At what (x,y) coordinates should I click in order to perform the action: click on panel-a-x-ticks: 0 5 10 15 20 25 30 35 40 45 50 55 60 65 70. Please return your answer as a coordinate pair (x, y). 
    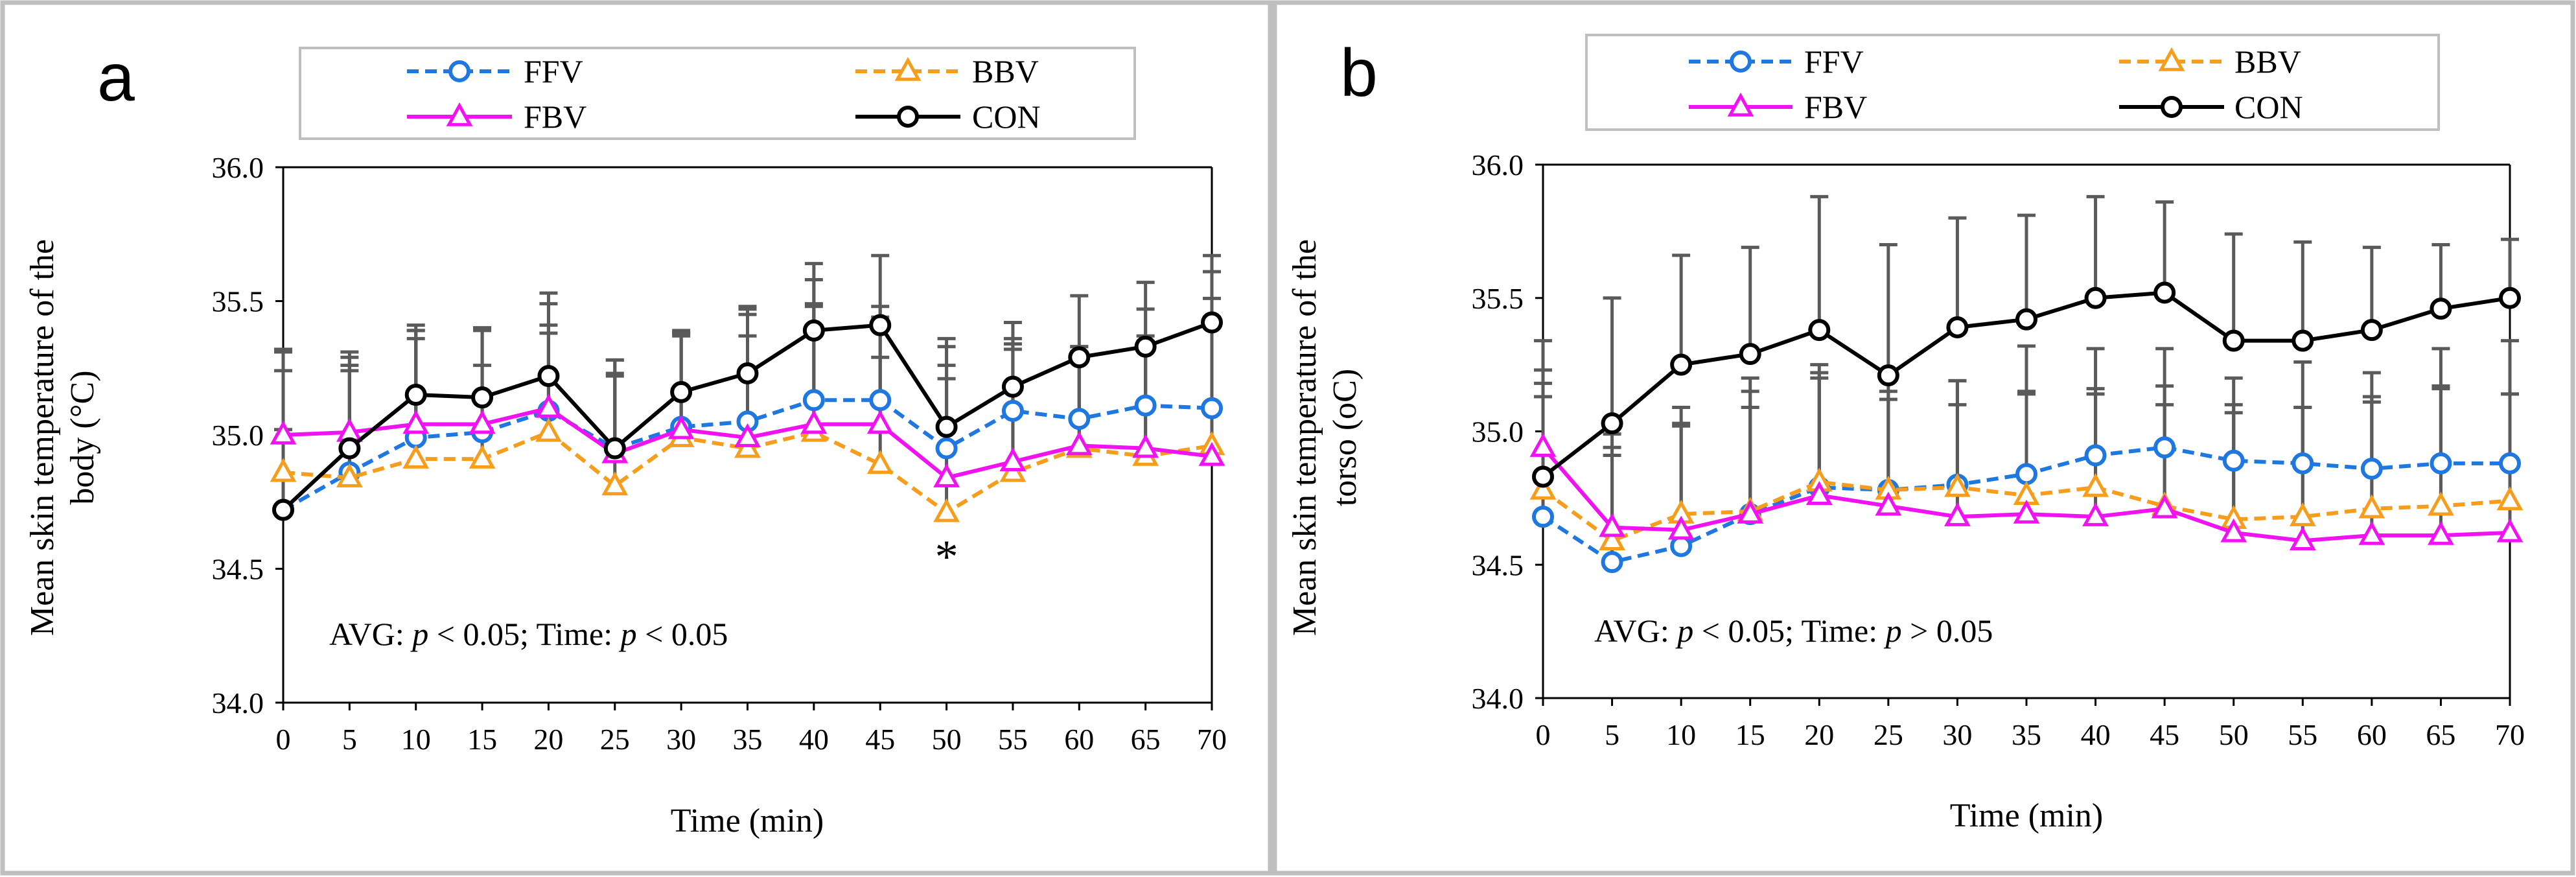
    Looking at the image, I should click on (752, 729).